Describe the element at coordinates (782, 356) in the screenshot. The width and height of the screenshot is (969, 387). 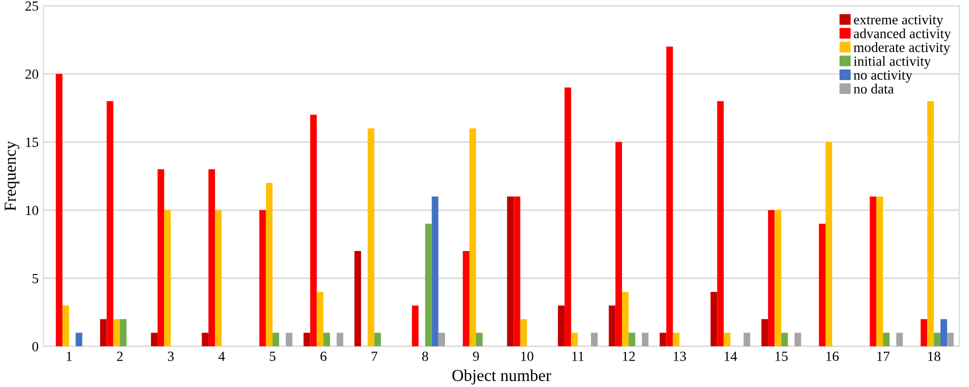
I see `x-tick-label: 15` at that location.